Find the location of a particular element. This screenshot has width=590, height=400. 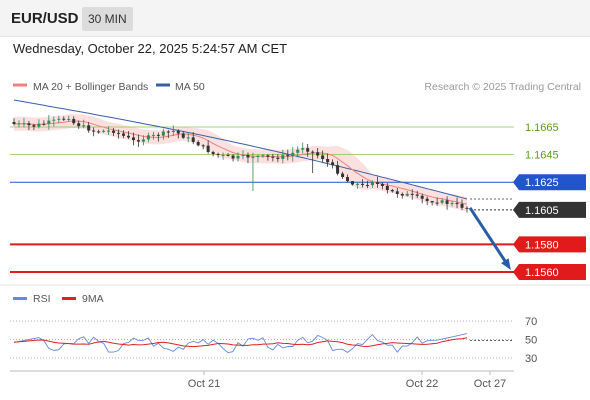

level-tag-1.1605 is located at coordinates (549, 209).